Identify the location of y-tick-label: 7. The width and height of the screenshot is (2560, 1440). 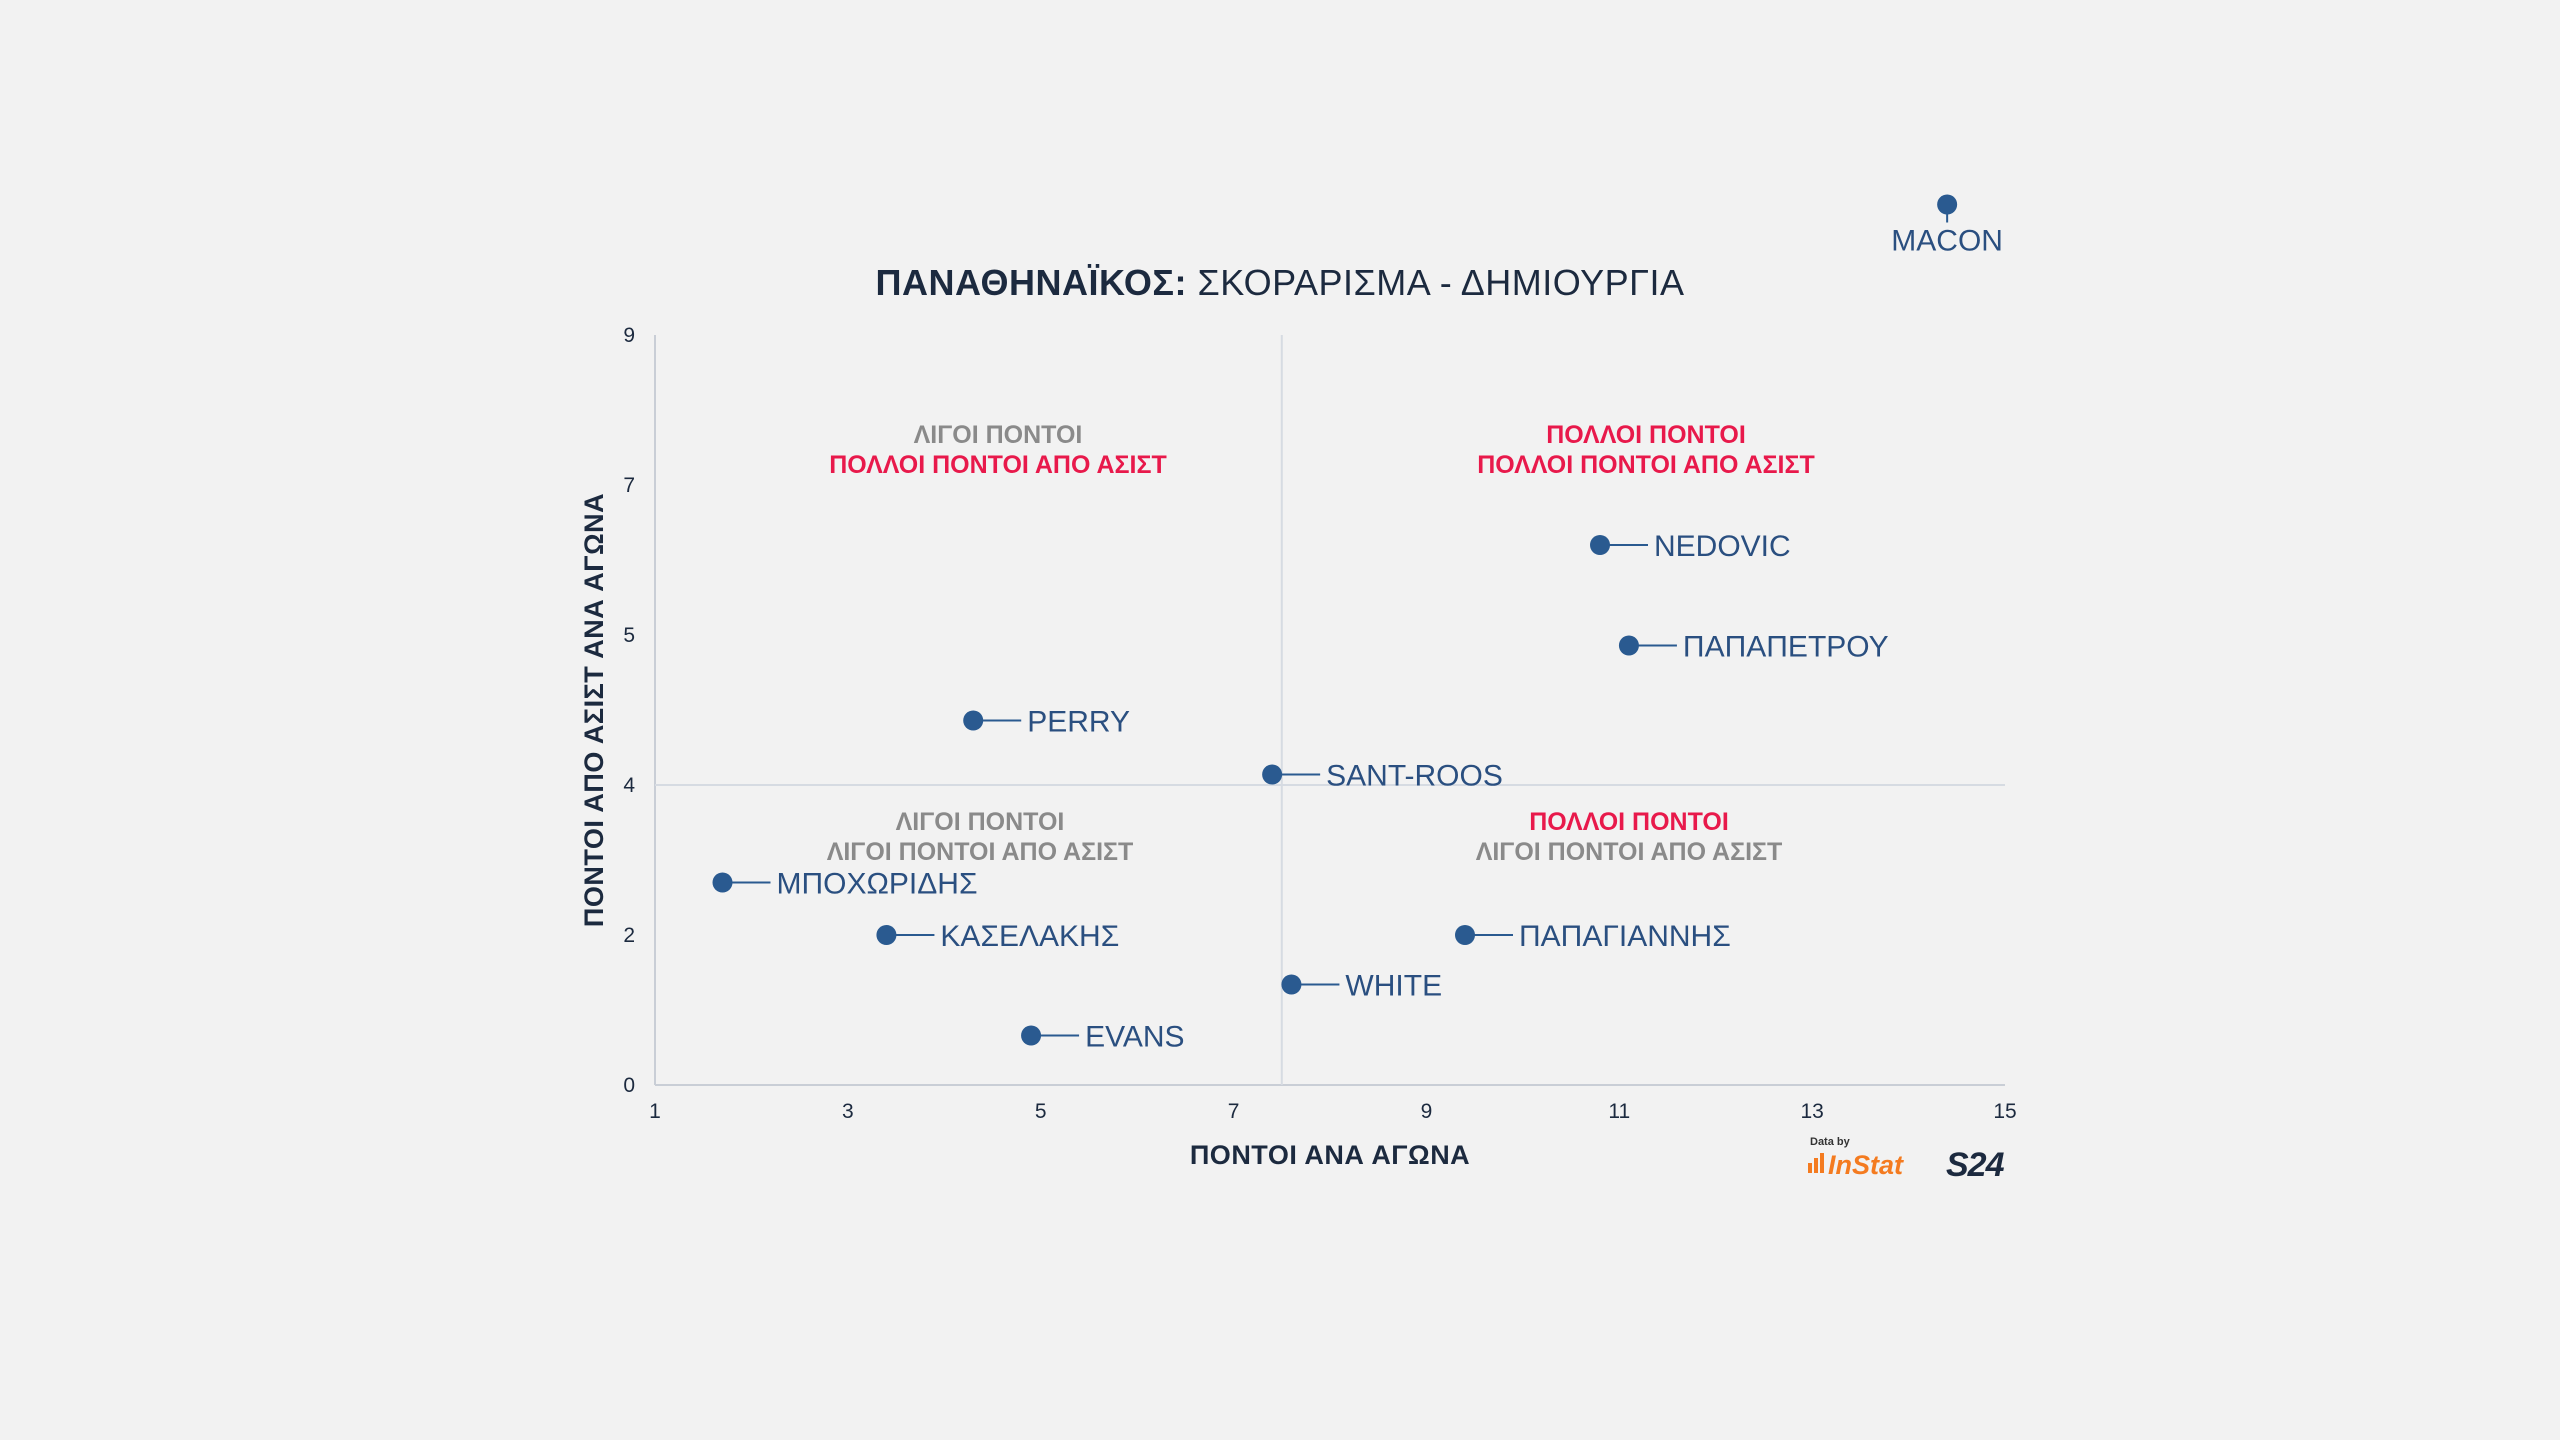
(629, 485).